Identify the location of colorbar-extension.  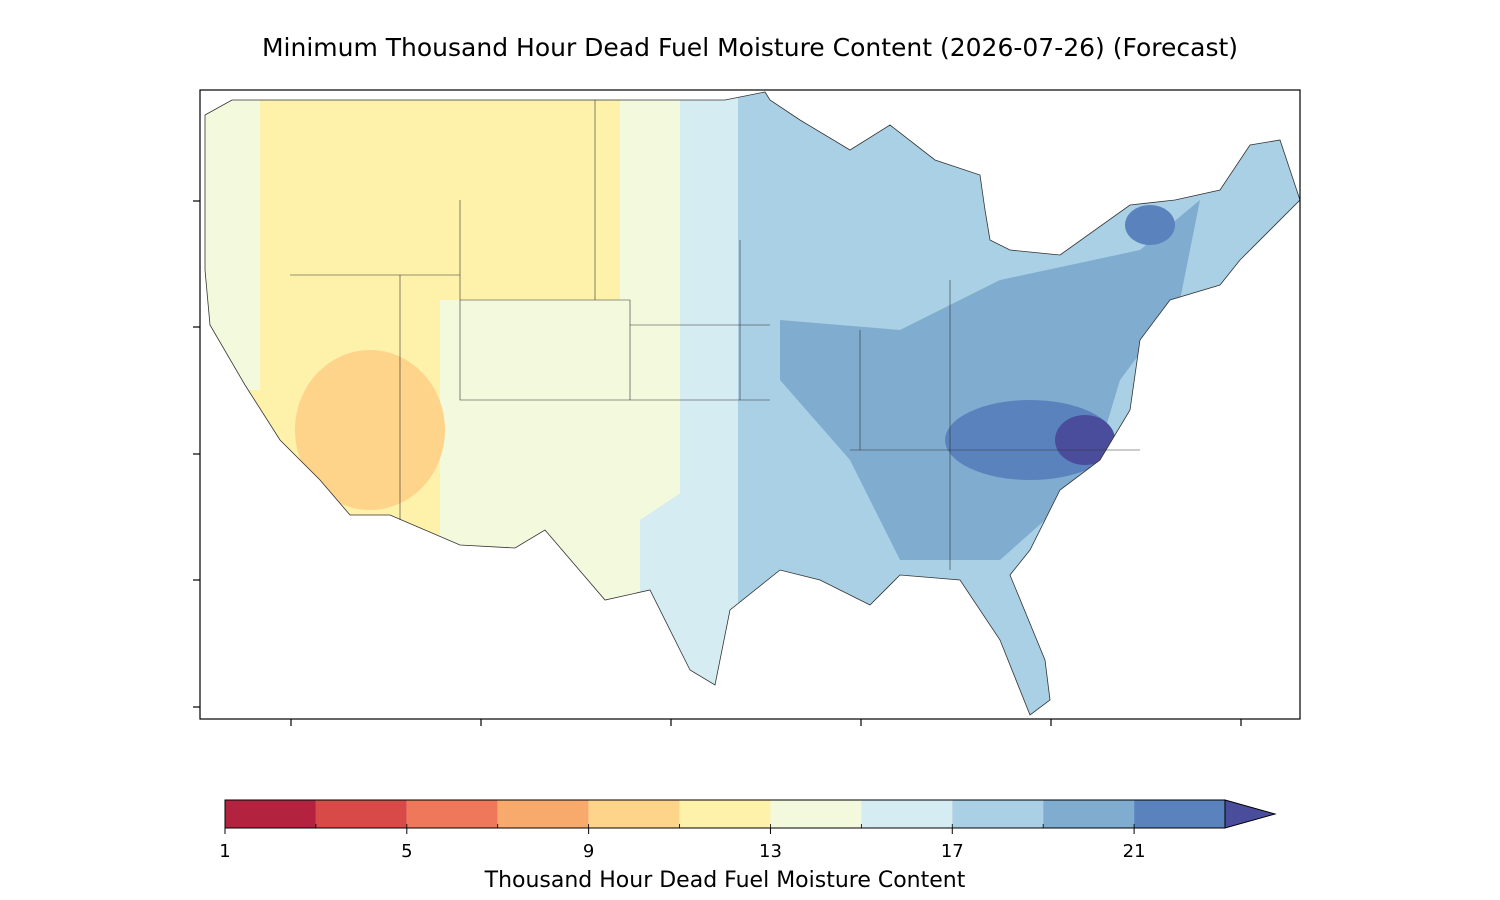
(1250, 814).